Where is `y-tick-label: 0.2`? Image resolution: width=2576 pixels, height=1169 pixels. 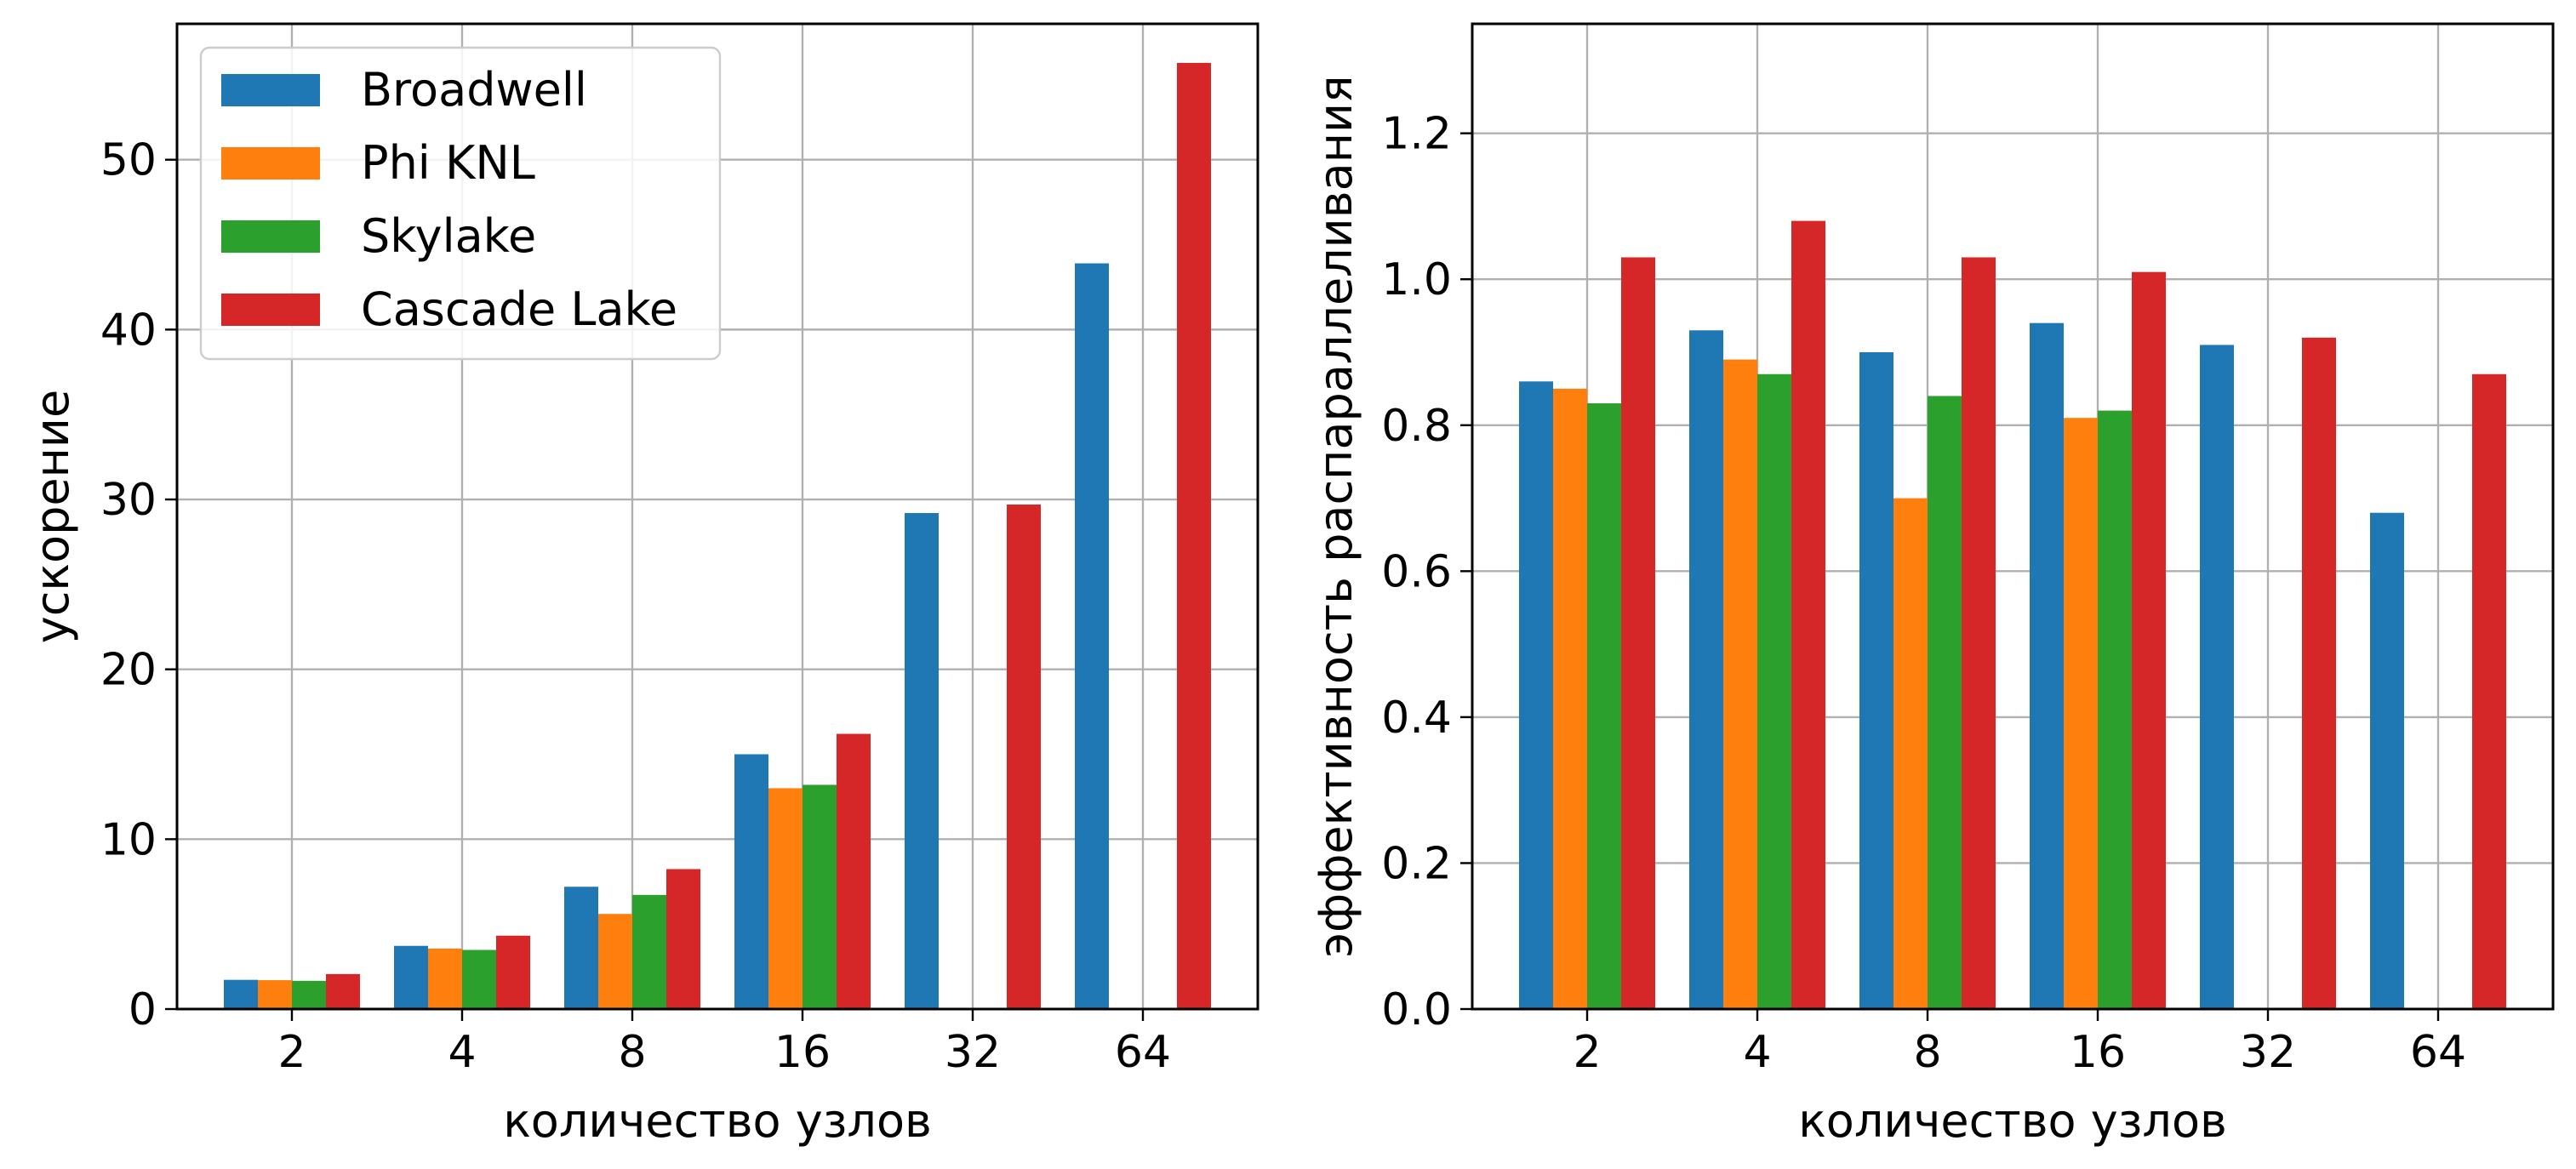 y-tick-label: 0.2 is located at coordinates (1416, 864).